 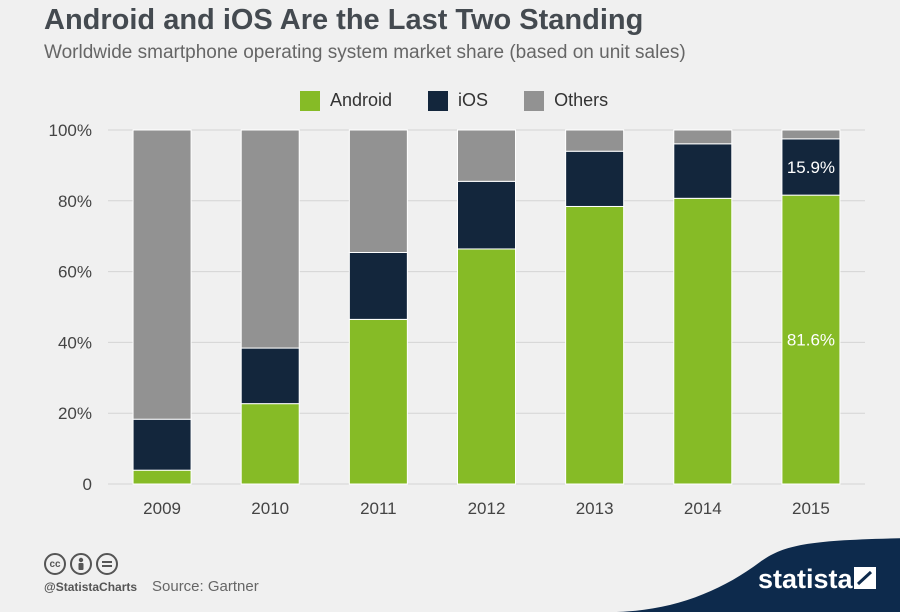 What do you see at coordinates (378, 508) in the screenshot?
I see `x-tick-label: 2011` at bounding box center [378, 508].